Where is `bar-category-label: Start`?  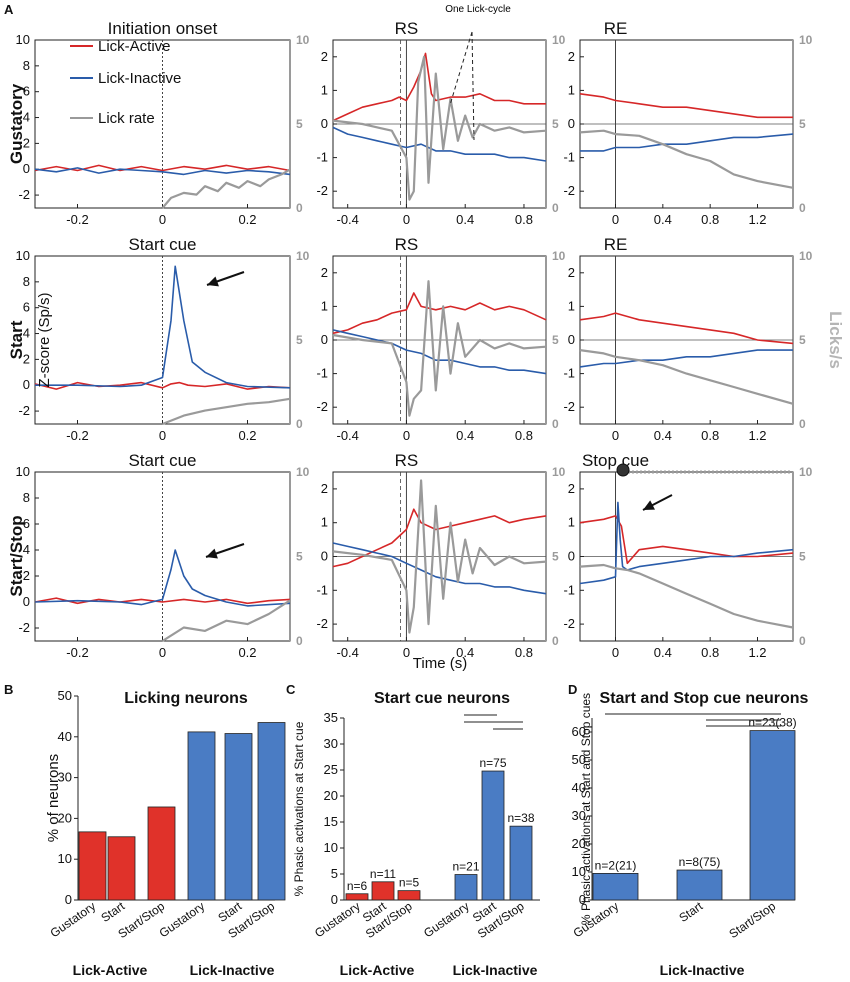 bar-category-label: Start is located at coordinates (690, 912).